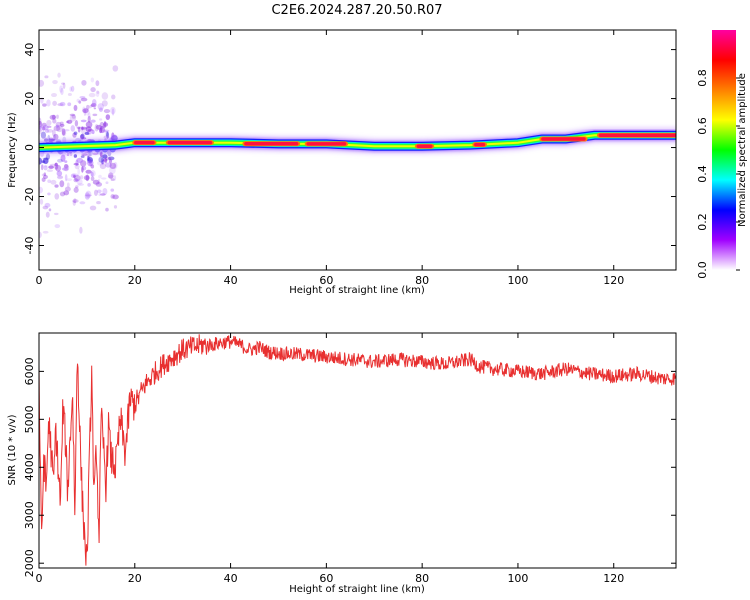 The image size is (750, 600). What do you see at coordinates (29, 563) in the screenshot?
I see `y-tick-label: 2000` at bounding box center [29, 563].